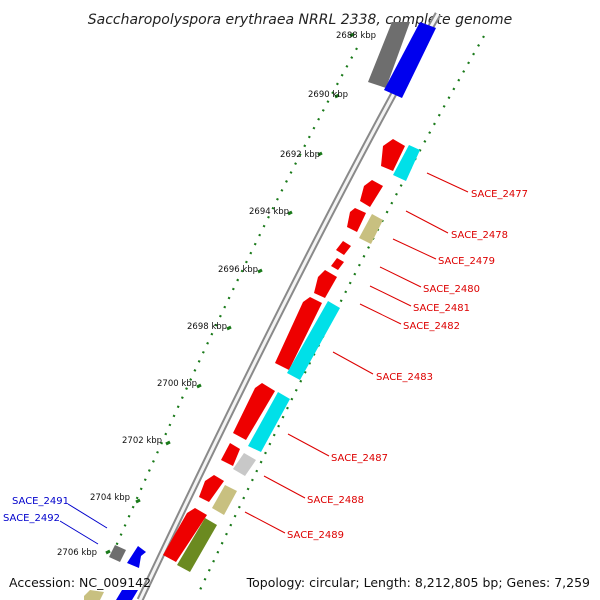  What do you see at coordinates (40, 501) in the screenshot?
I see `gene-label: SACE_2491` at bounding box center [40, 501].